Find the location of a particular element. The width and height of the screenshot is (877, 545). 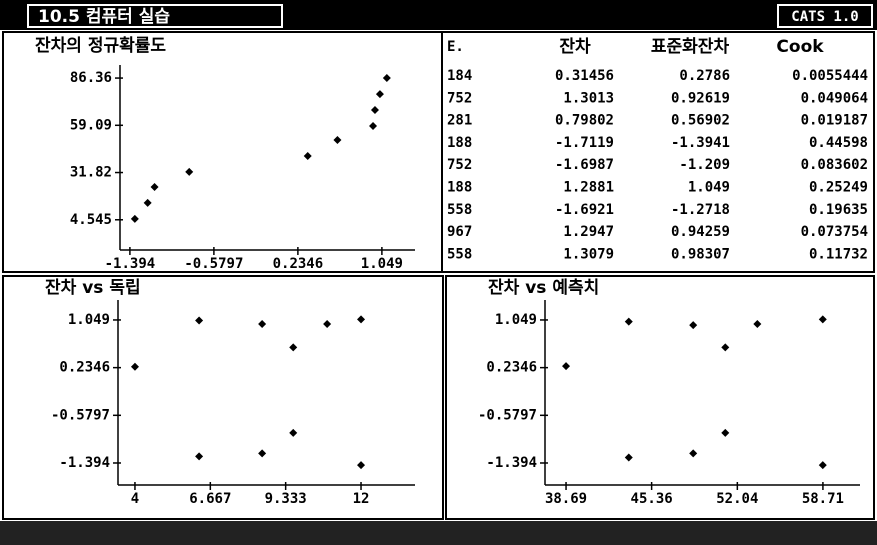

chart-title: 잔차 vs 예측치 is located at coordinates (543, 288).